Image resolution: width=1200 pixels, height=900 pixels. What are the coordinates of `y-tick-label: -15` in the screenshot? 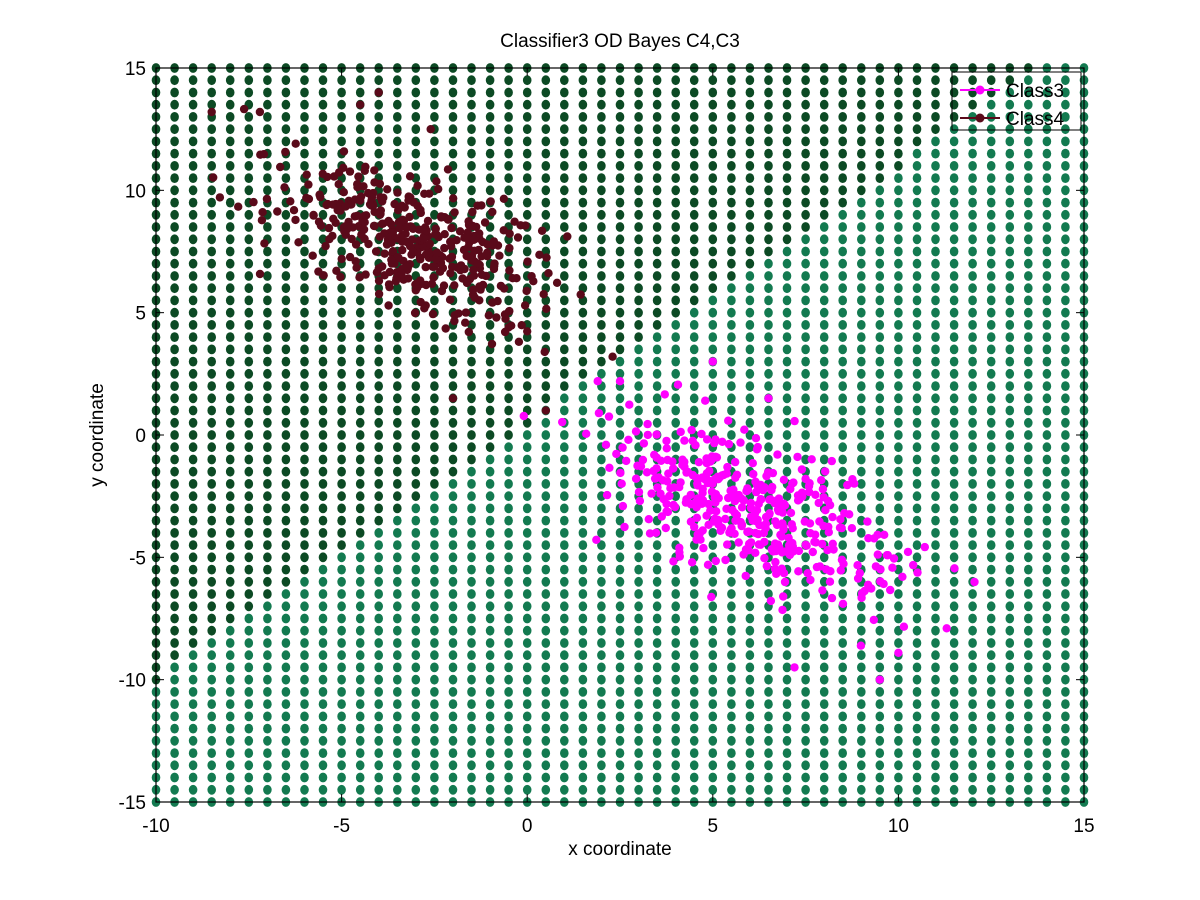 It's located at (132, 803).